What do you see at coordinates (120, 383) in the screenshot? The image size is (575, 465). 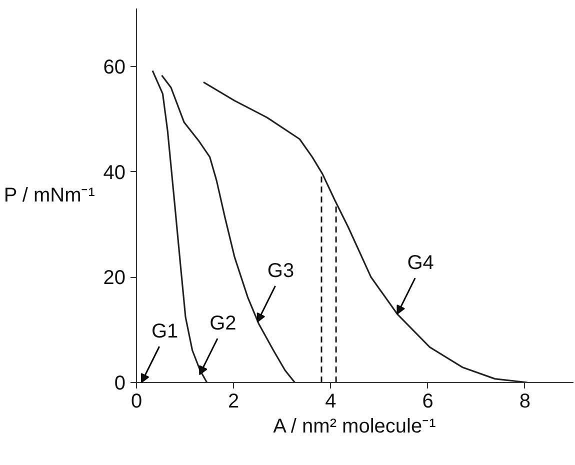 I see `y-tick-label: 0` at bounding box center [120, 383].